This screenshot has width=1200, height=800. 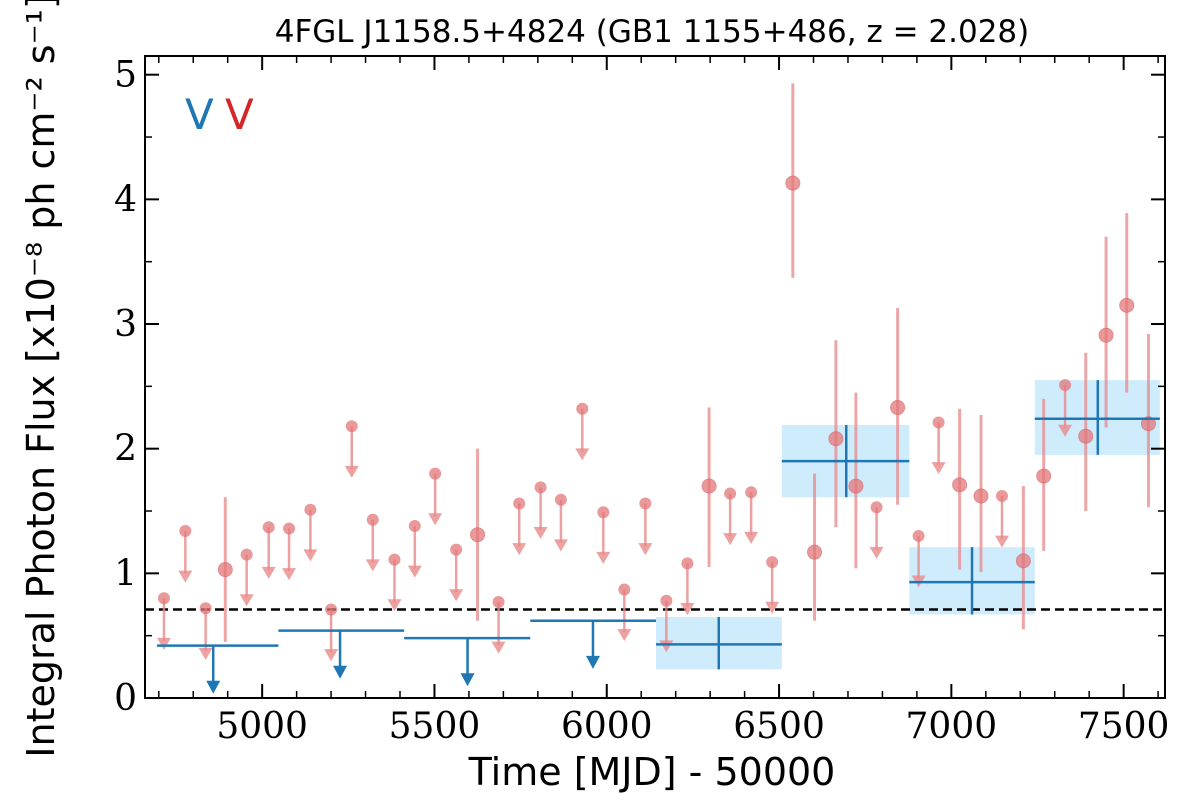 What do you see at coordinates (125, 698) in the screenshot?
I see `y-tick-label: 0` at bounding box center [125, 698].